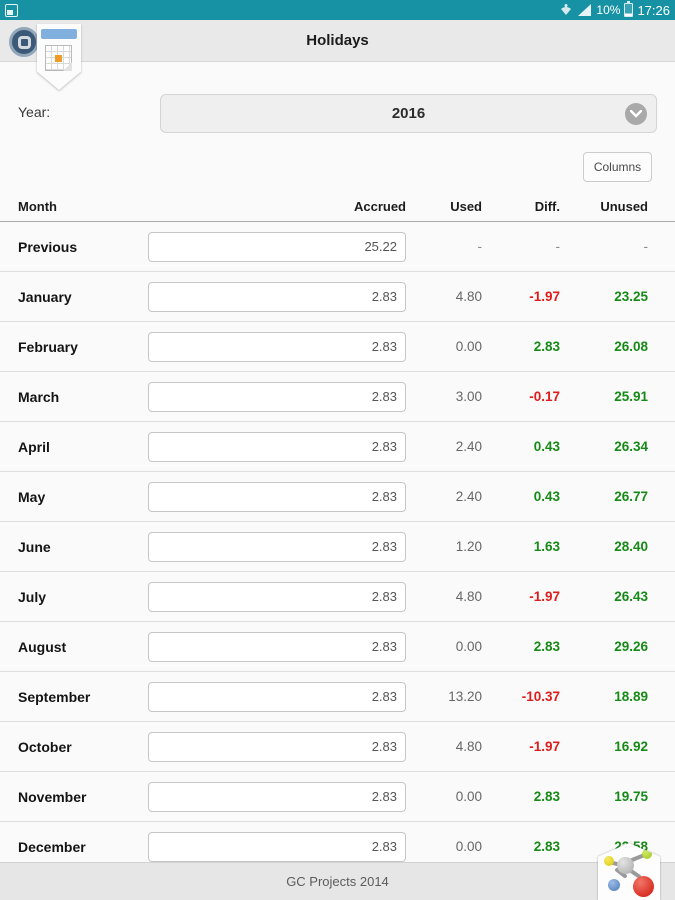  I want to click on row-month: February, so click(48, 346).